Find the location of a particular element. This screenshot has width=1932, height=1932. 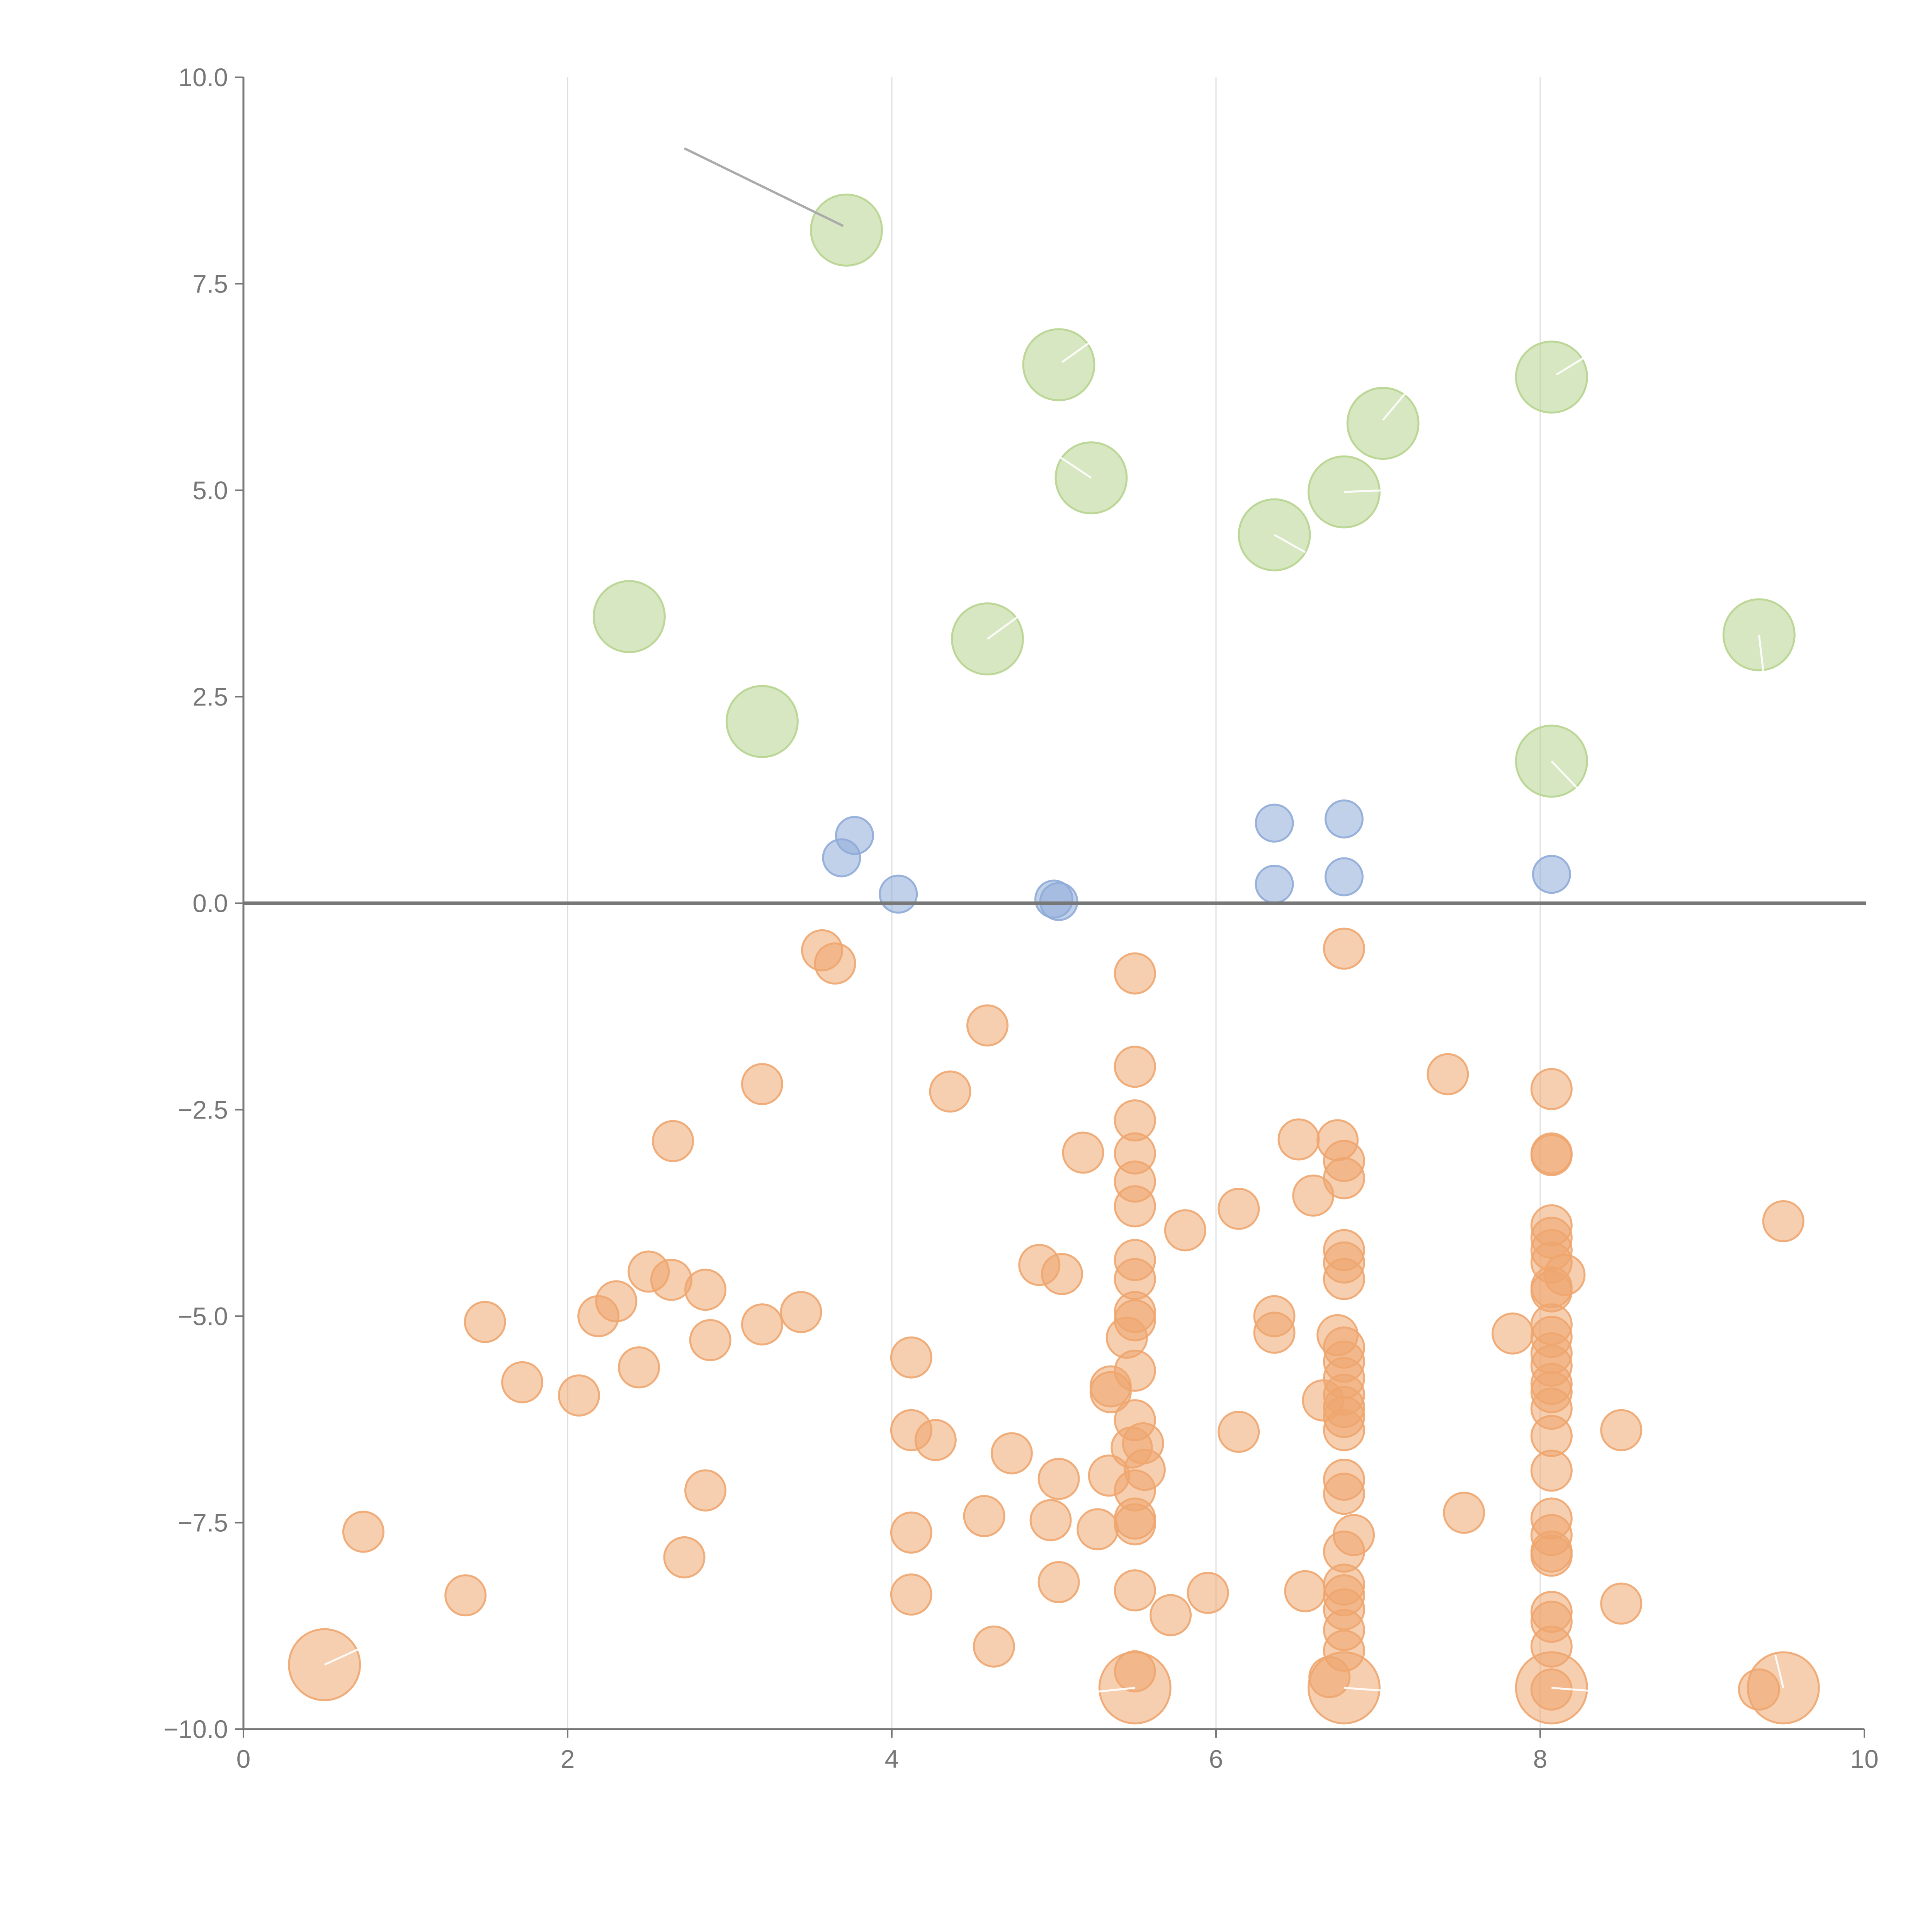

y-tick-label: 5.0 is located at coordinates (210, 491).